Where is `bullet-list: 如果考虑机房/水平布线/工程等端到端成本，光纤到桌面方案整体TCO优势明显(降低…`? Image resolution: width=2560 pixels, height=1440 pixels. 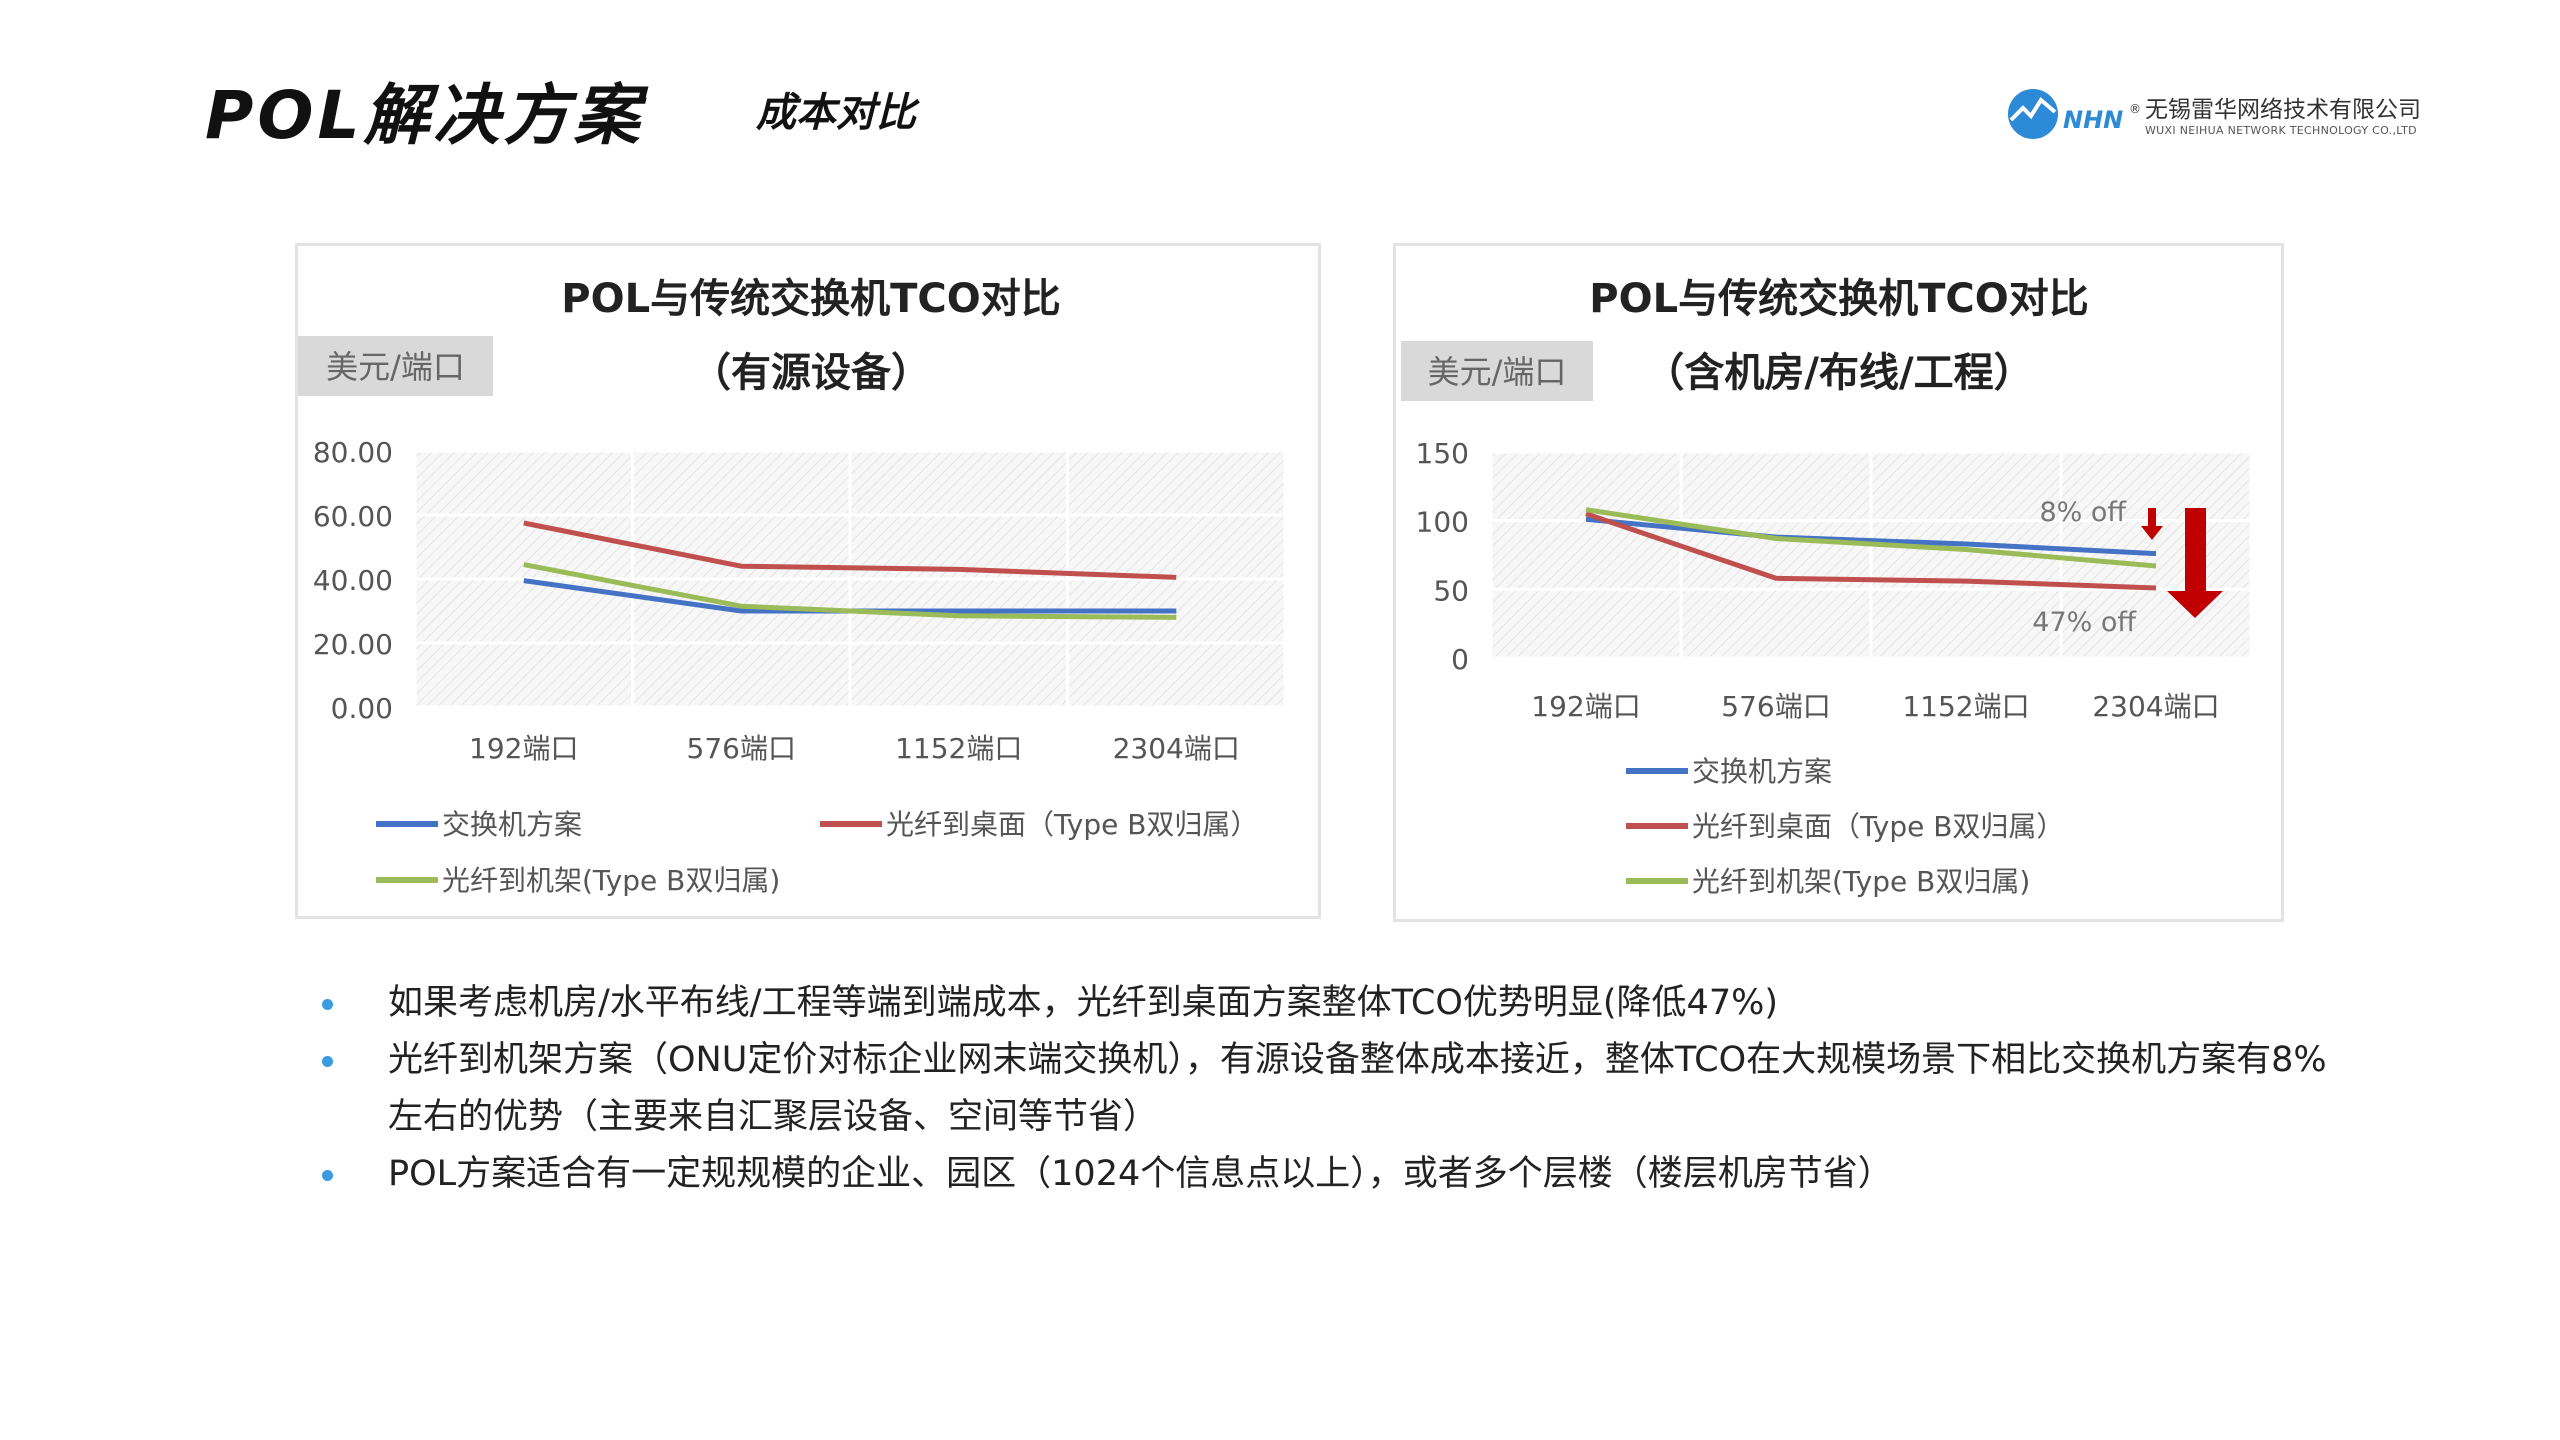 bullet-list: 如果考虑机房/水平布线/工程等端到端成本，光纤到桌面方案整体TCO优势明显(降低… is located at coordinates (1335, 1089).